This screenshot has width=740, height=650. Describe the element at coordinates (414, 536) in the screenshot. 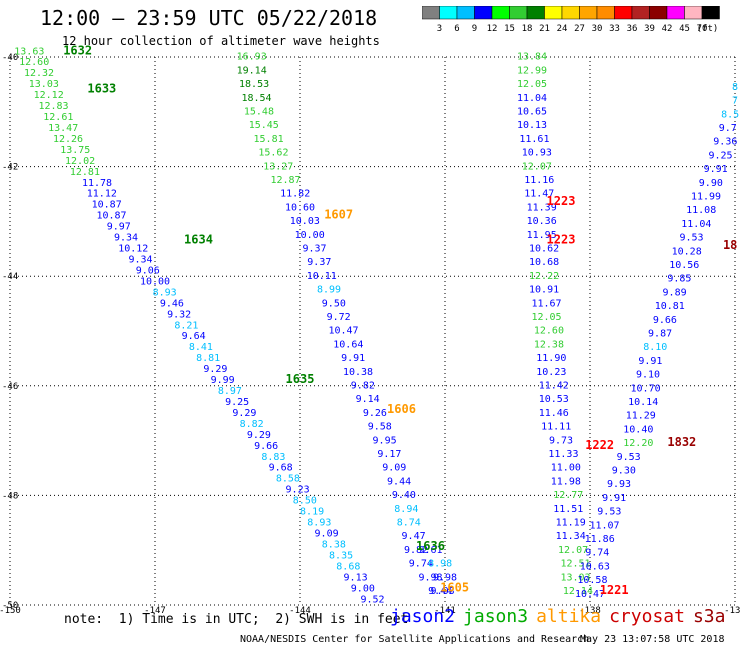

I see `wave-height-value: 9.47` at that location.